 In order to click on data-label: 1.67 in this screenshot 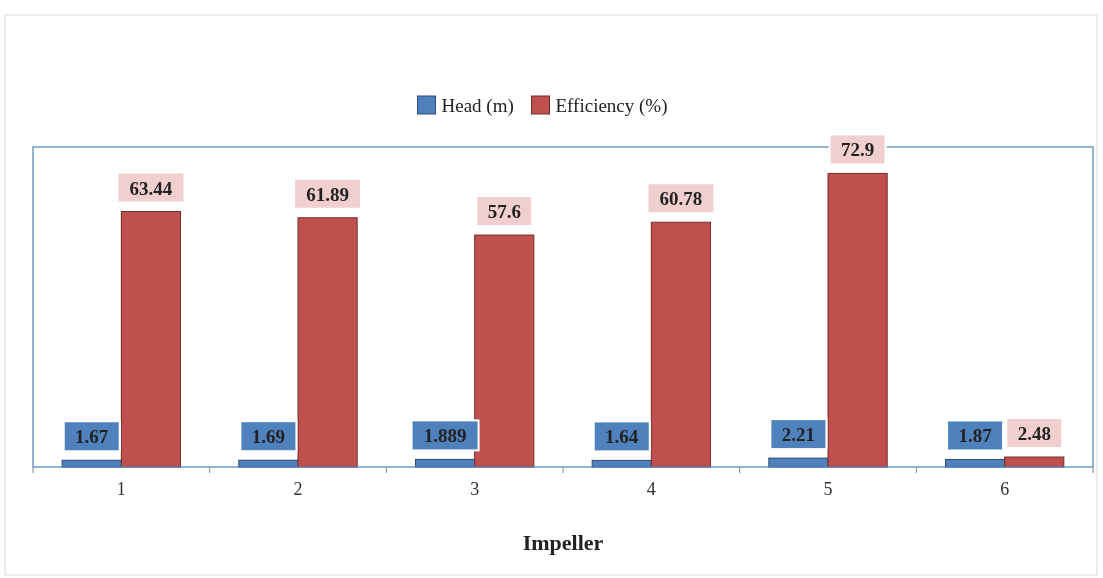, I will do `click(92, 437)`.